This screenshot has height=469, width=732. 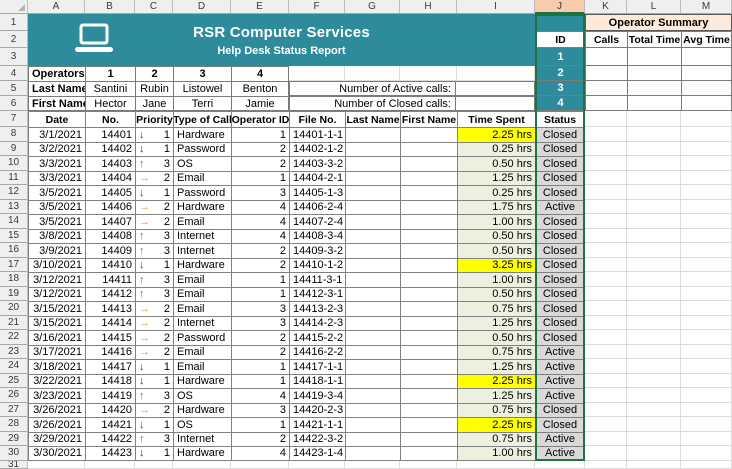 I want to click on row-number-13: 13, so click(x=14, y=206).